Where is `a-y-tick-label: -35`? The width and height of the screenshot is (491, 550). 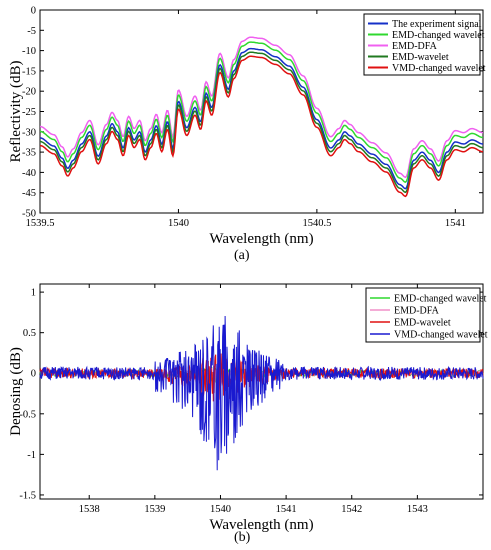
a-y-tick-label: -35 is located at coordinates (29, 153).